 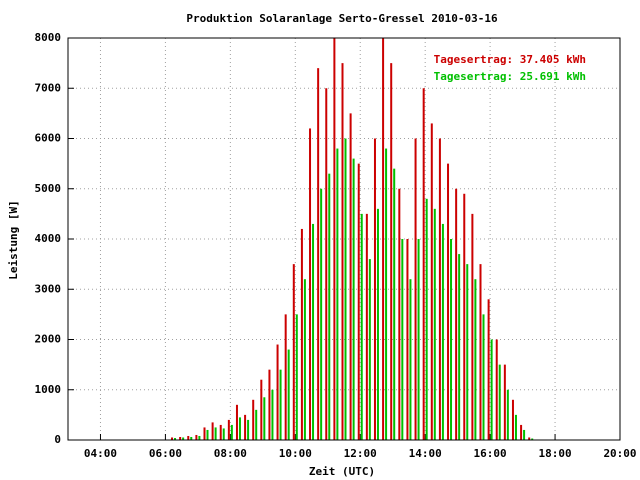 What do you see at coordinates (48, 188) in the screenshot?
I see `y-tick-label: 5000` at bounding box center [48, 188].